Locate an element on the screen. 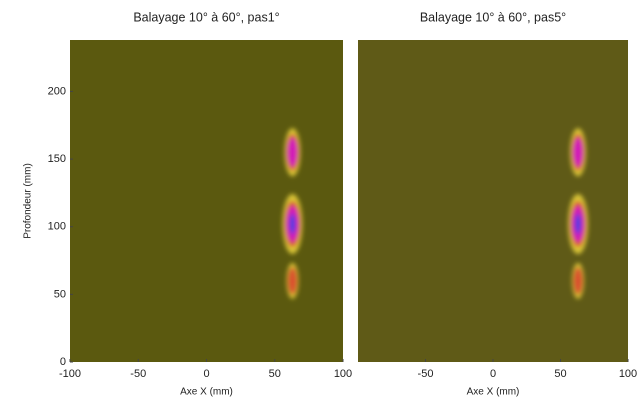 Image resolution: width=641 pixels, height=403 pixels. y-tick-label: 50 is located at coordinates (60, 294).